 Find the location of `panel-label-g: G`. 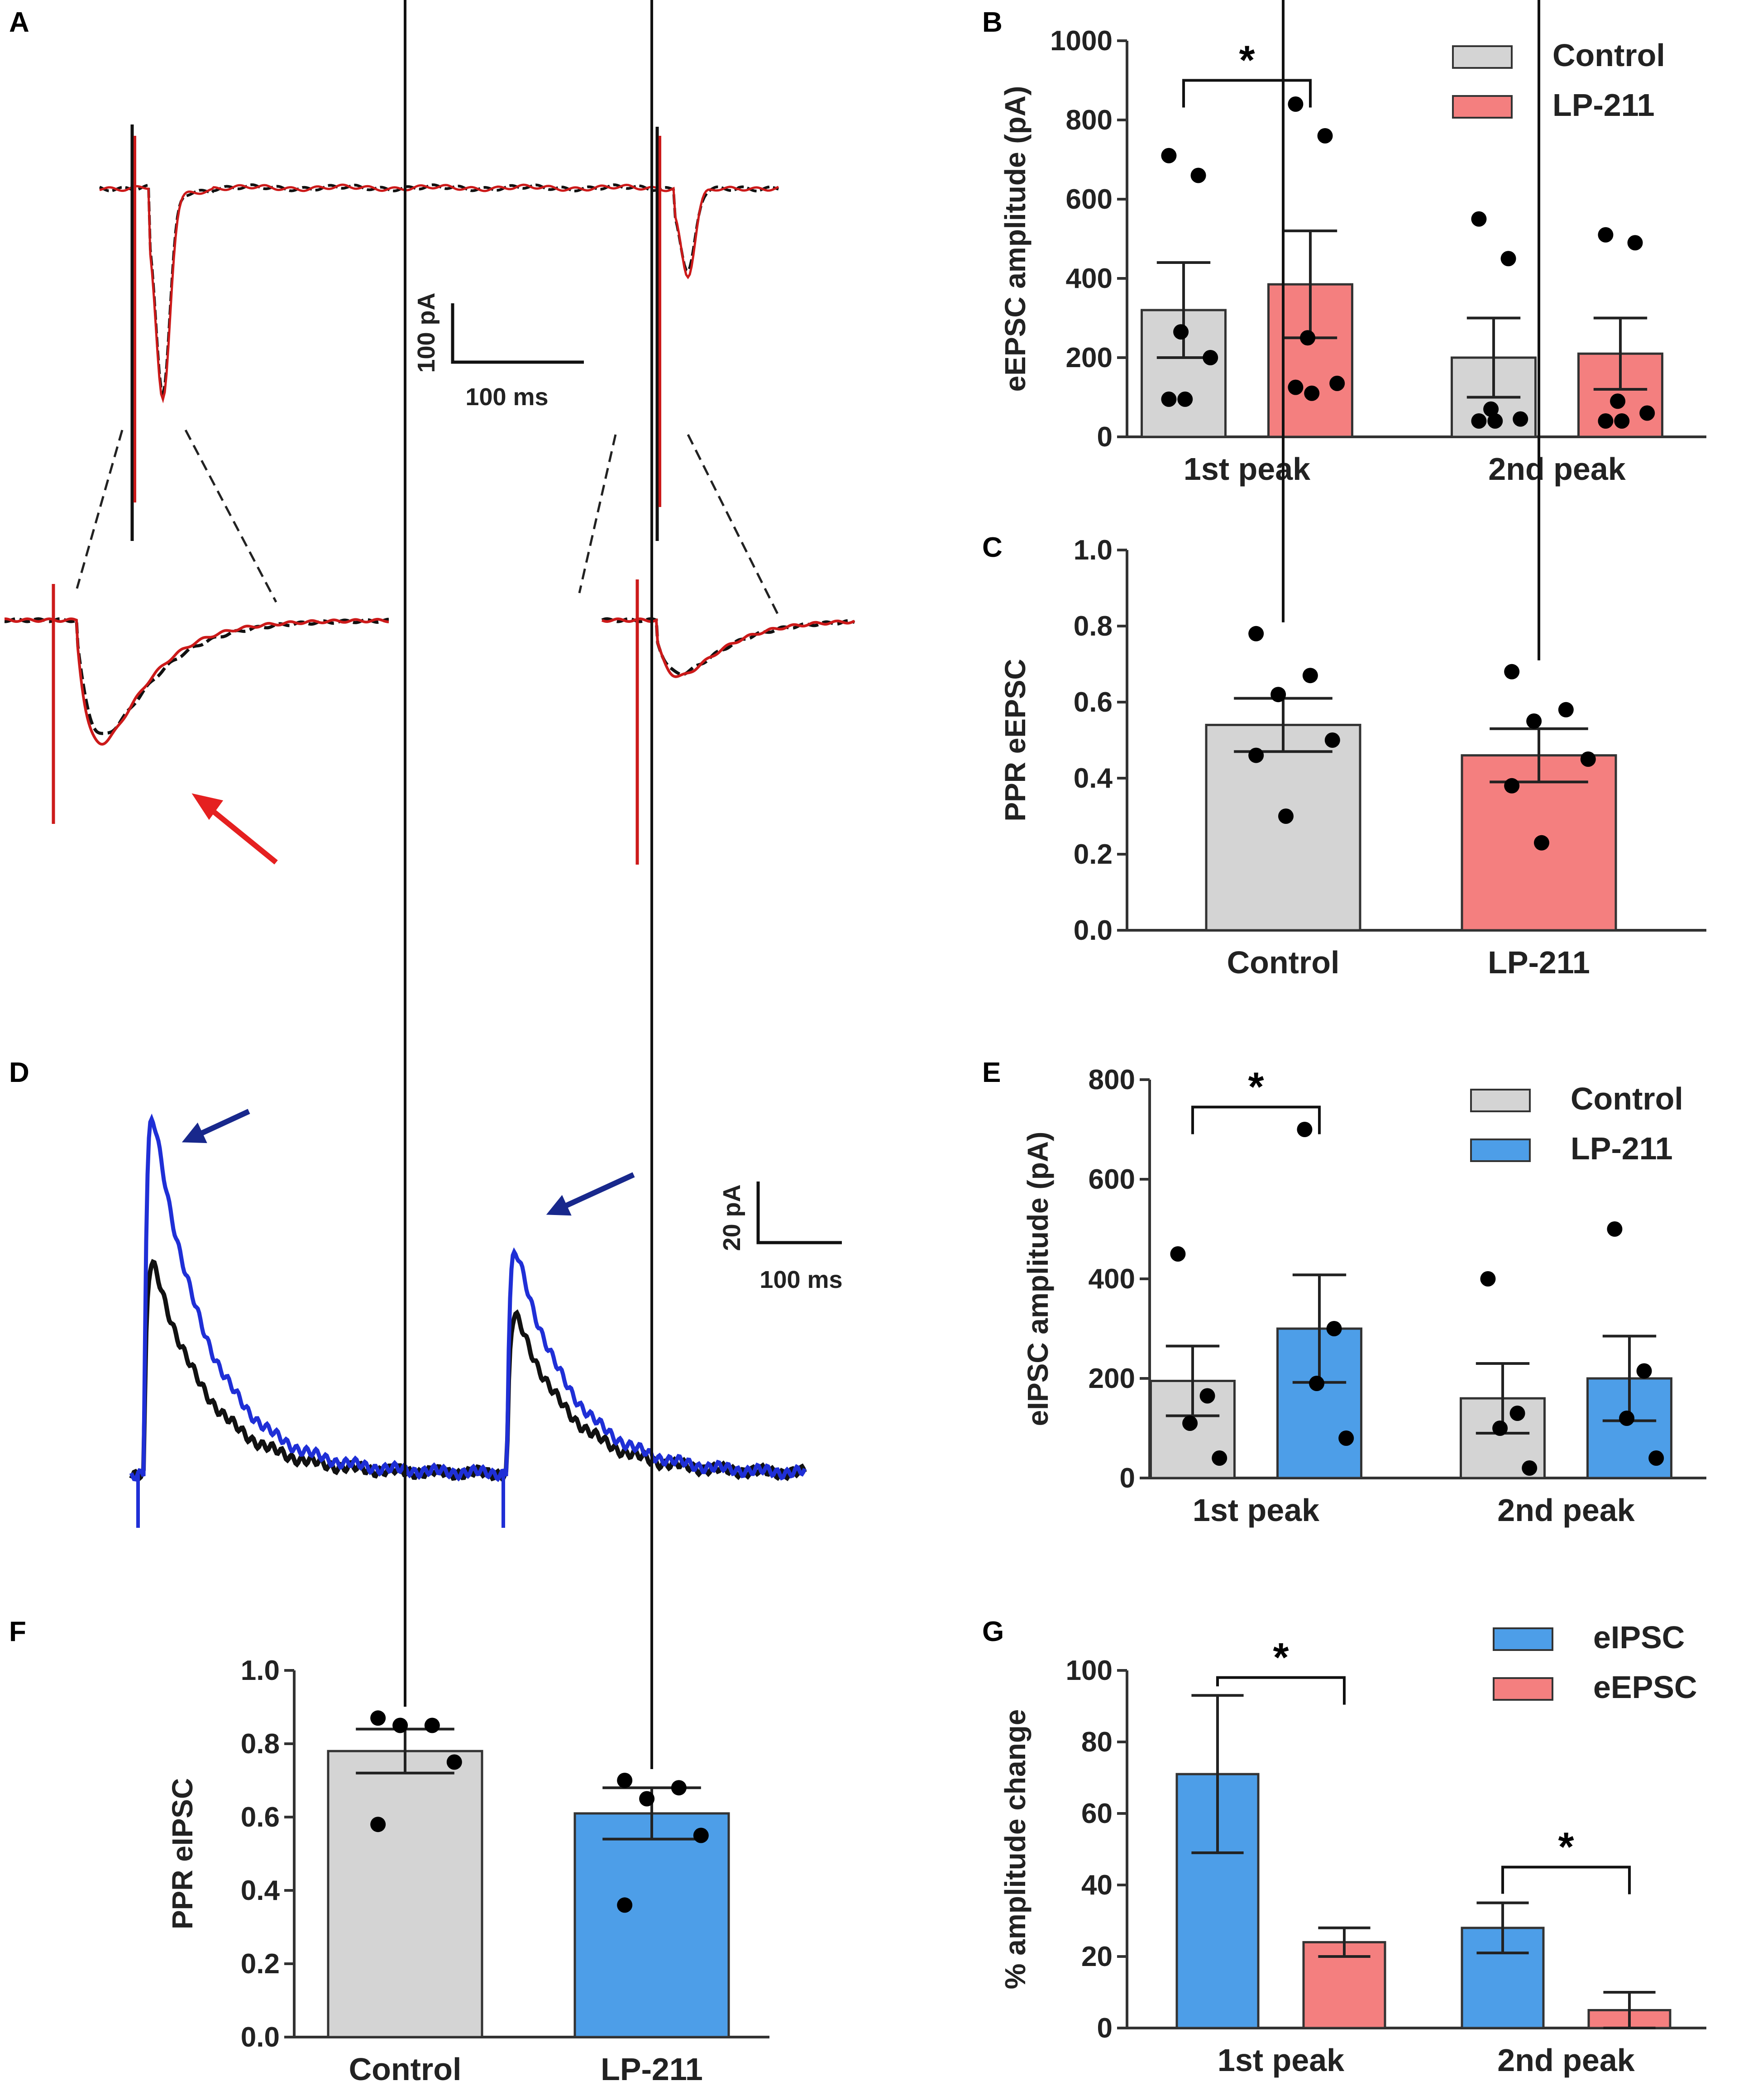

panel-label-g: G is located at coordinates (993, 1631).